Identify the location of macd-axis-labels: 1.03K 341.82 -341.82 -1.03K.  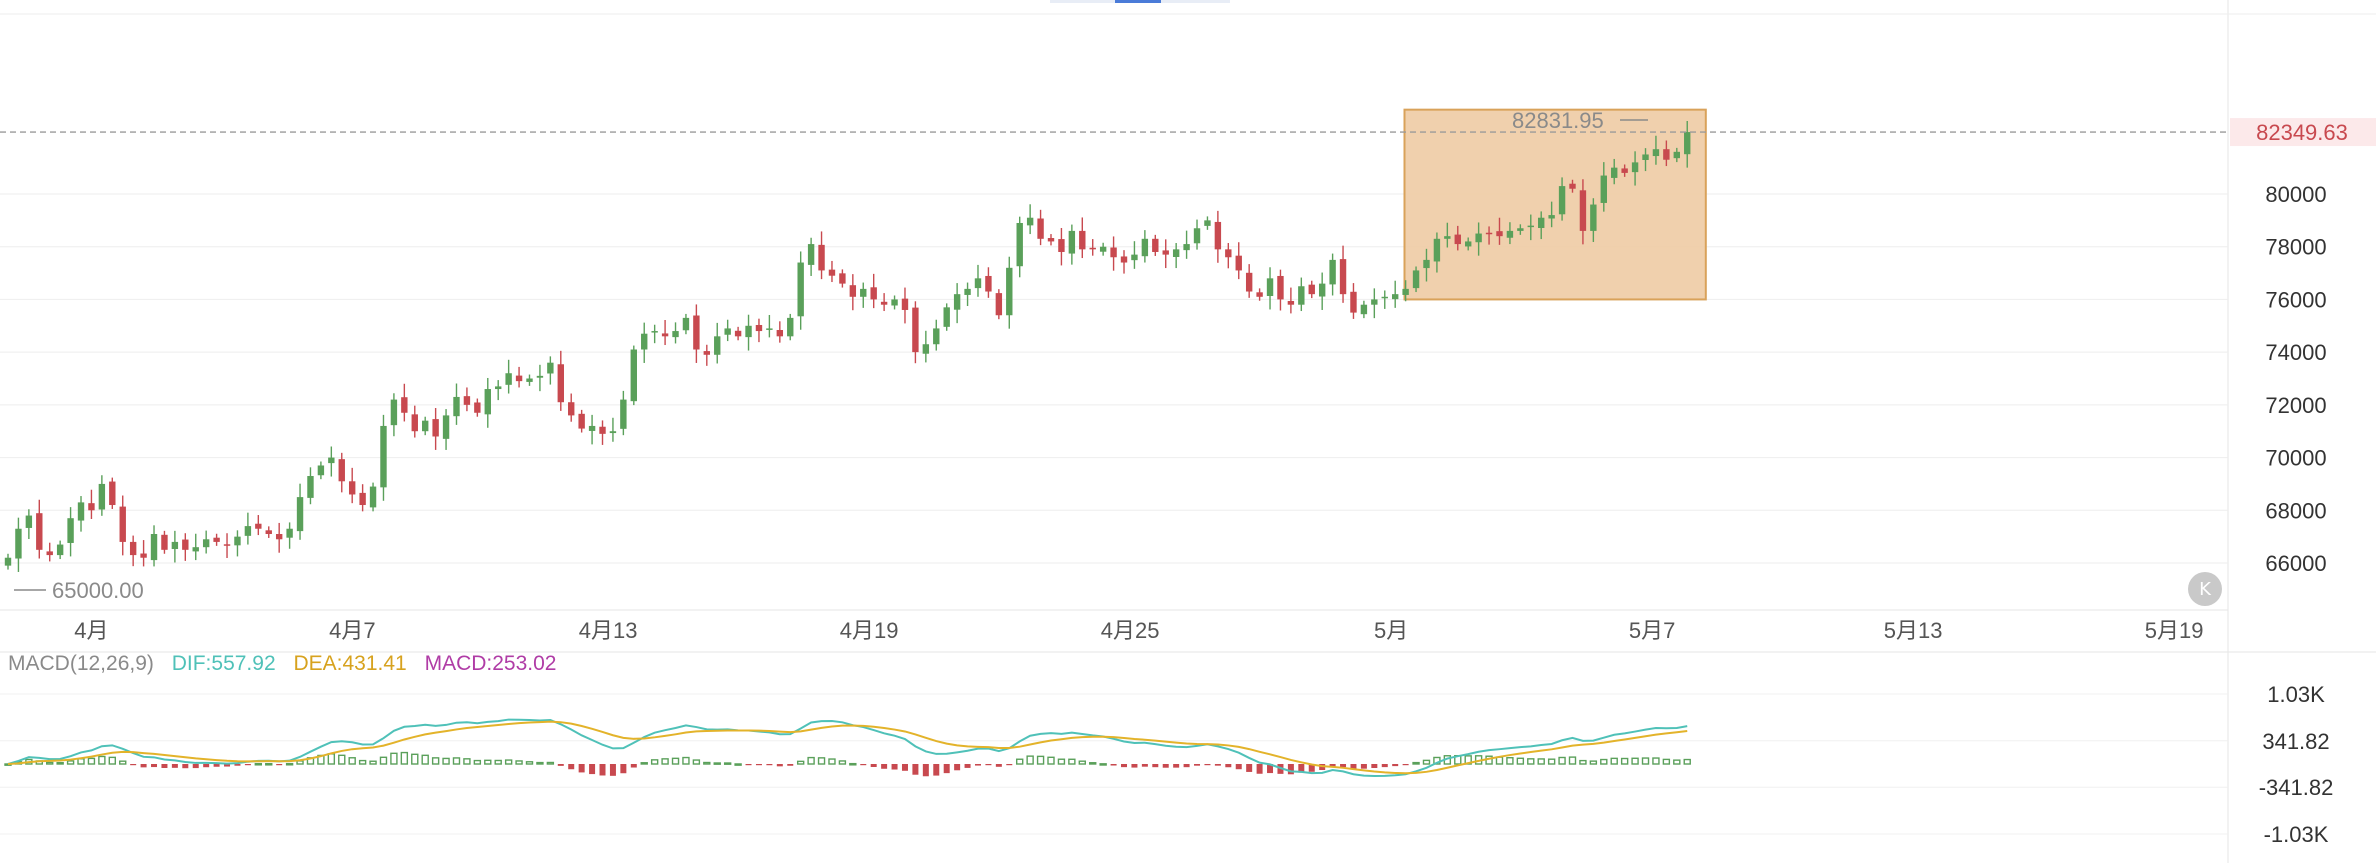
(2296, 764).